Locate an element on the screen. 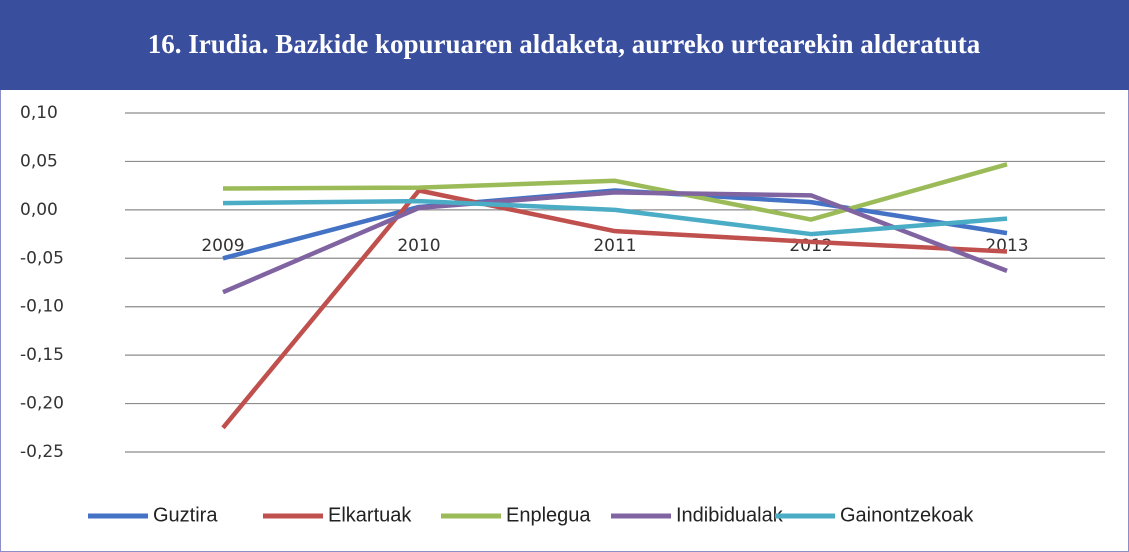 Image resolution: width=1129 pixels, height=552 pixels. legend-label: Enplegua is located at coordinates (548, 515).